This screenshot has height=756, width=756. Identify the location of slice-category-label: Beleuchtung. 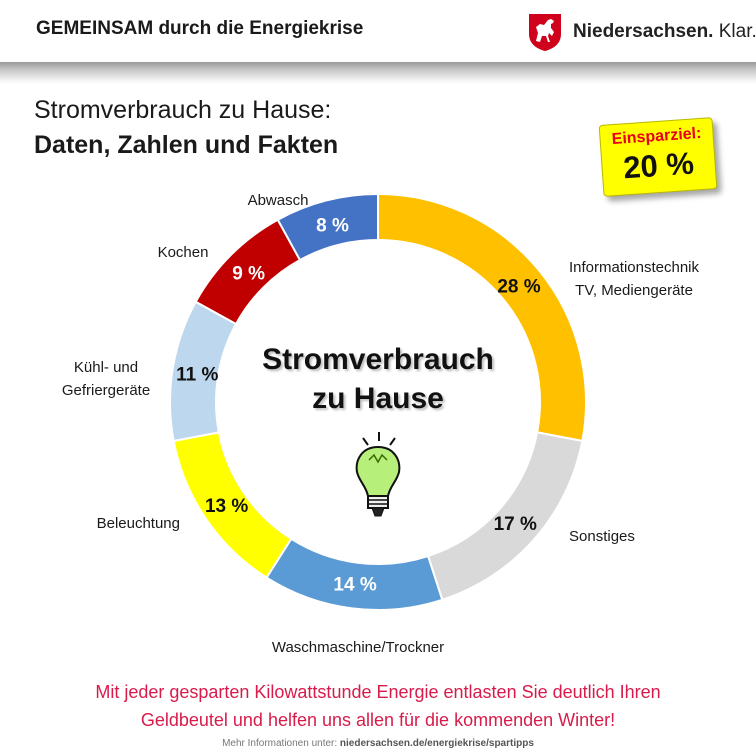
(138, 523).